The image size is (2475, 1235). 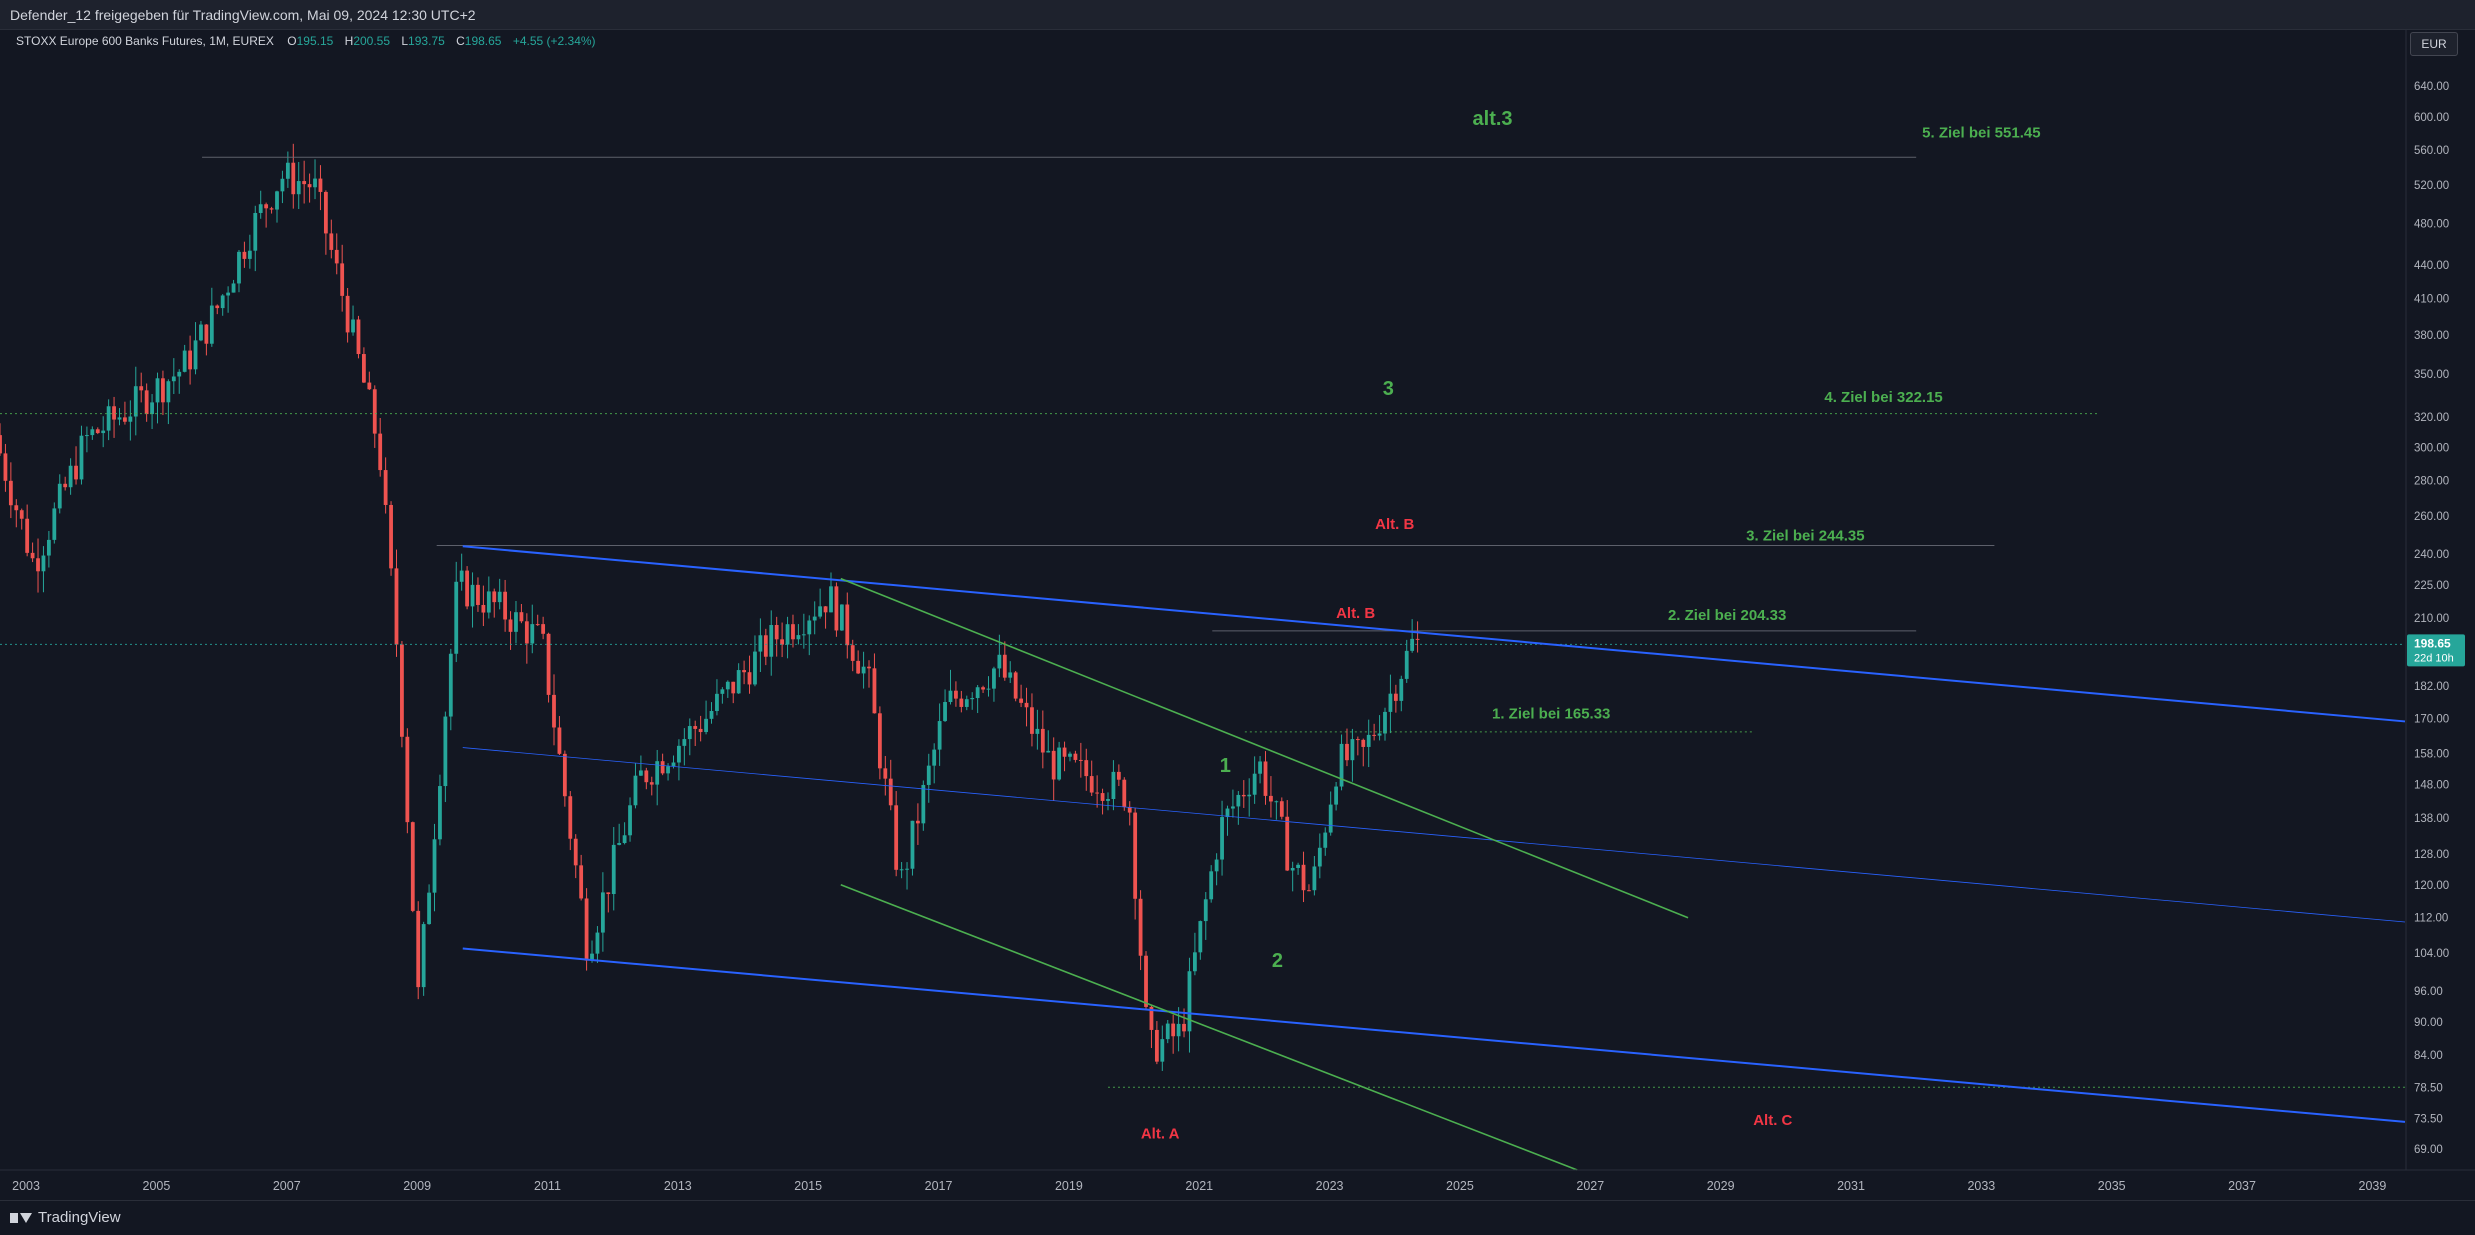 What do you see at coordinates (21, 1218) in the screenshot?
I see `tradingview-logo-icon` at bounding box center [21, 1218].